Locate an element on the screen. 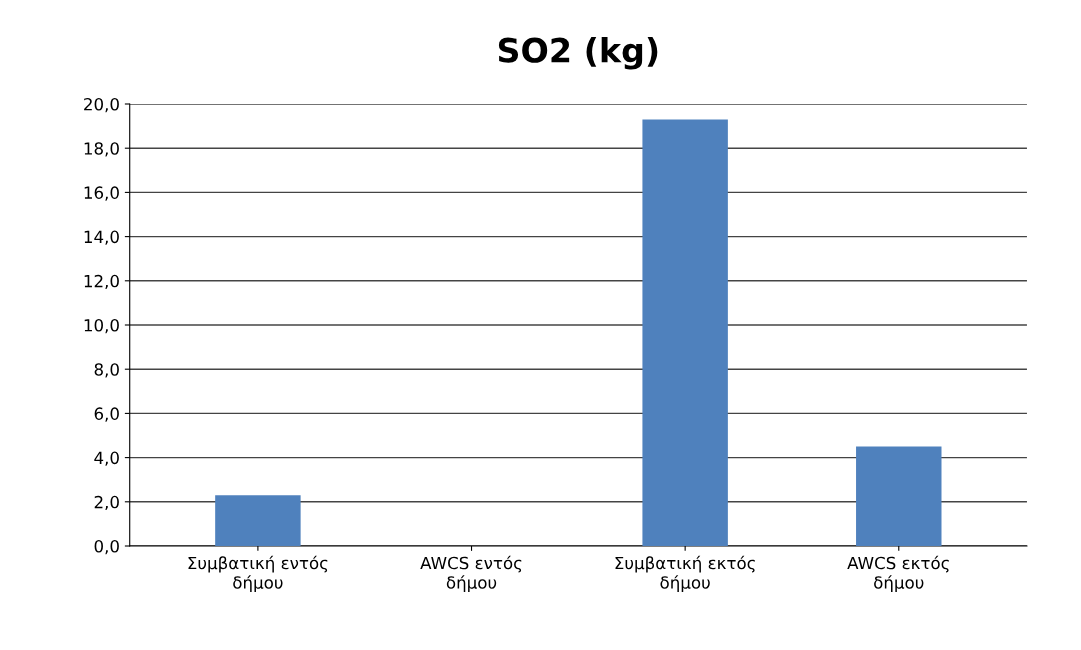 This screenshot has width=1081, height=650. y-tick-label: 16,0 is located at coordinates (101, 193).